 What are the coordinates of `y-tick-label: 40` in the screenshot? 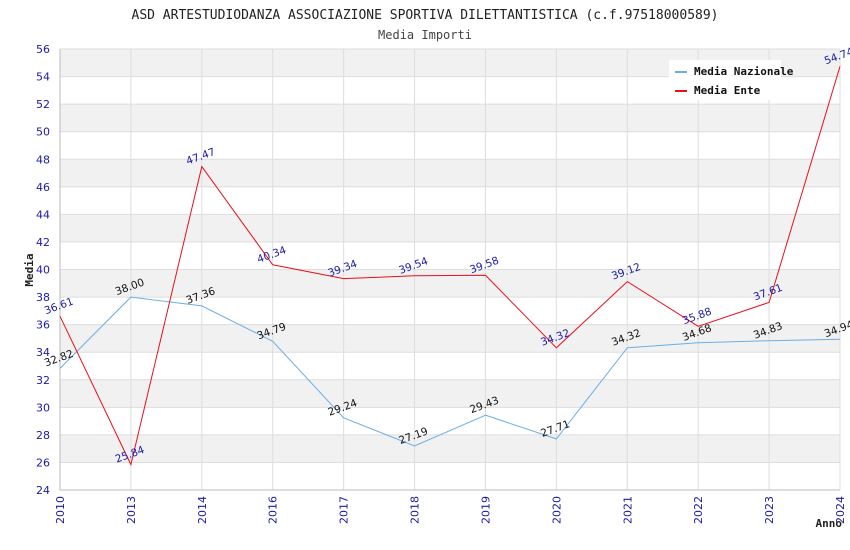 It's located at (43, 270).